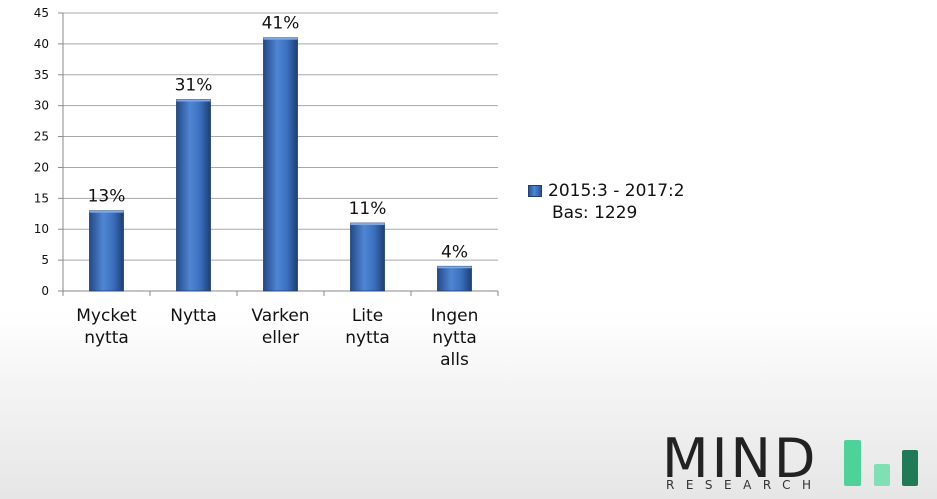 The height and width of the screenshot is (499, 937). I want to click on y-tick-label: 40, so click(41, 44).